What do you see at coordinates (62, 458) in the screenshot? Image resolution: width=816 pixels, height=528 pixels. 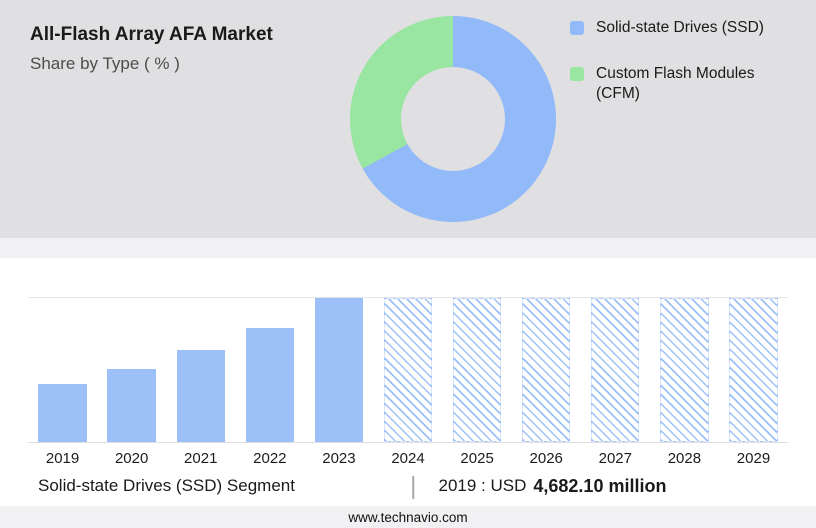 I see `x-tick-label: 2019` at bounding box center [62, 458].